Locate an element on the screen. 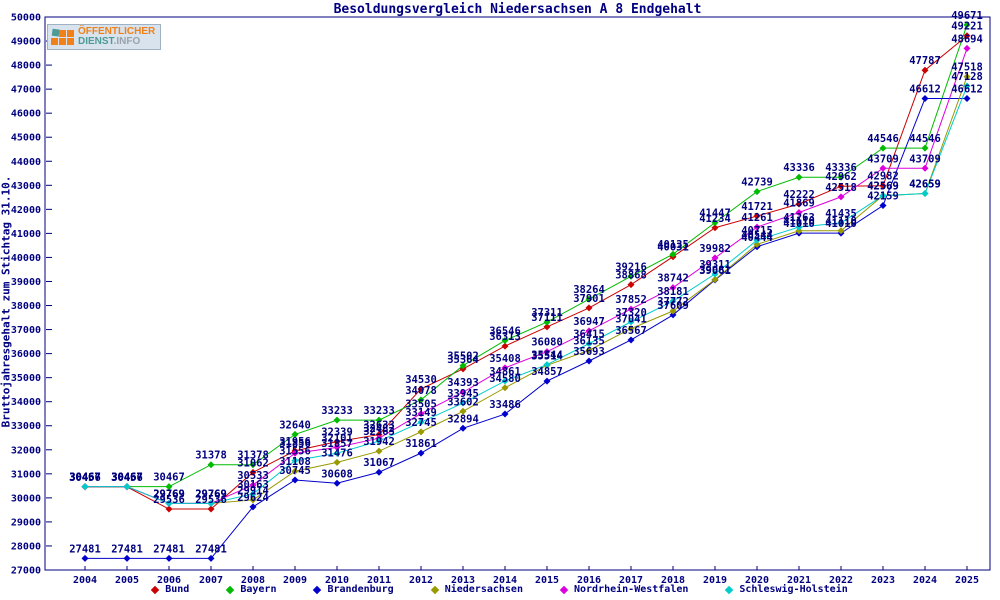 This screenshot has width=1000, height=600. svg-text: 35693 is located at coordinates (589, 352).